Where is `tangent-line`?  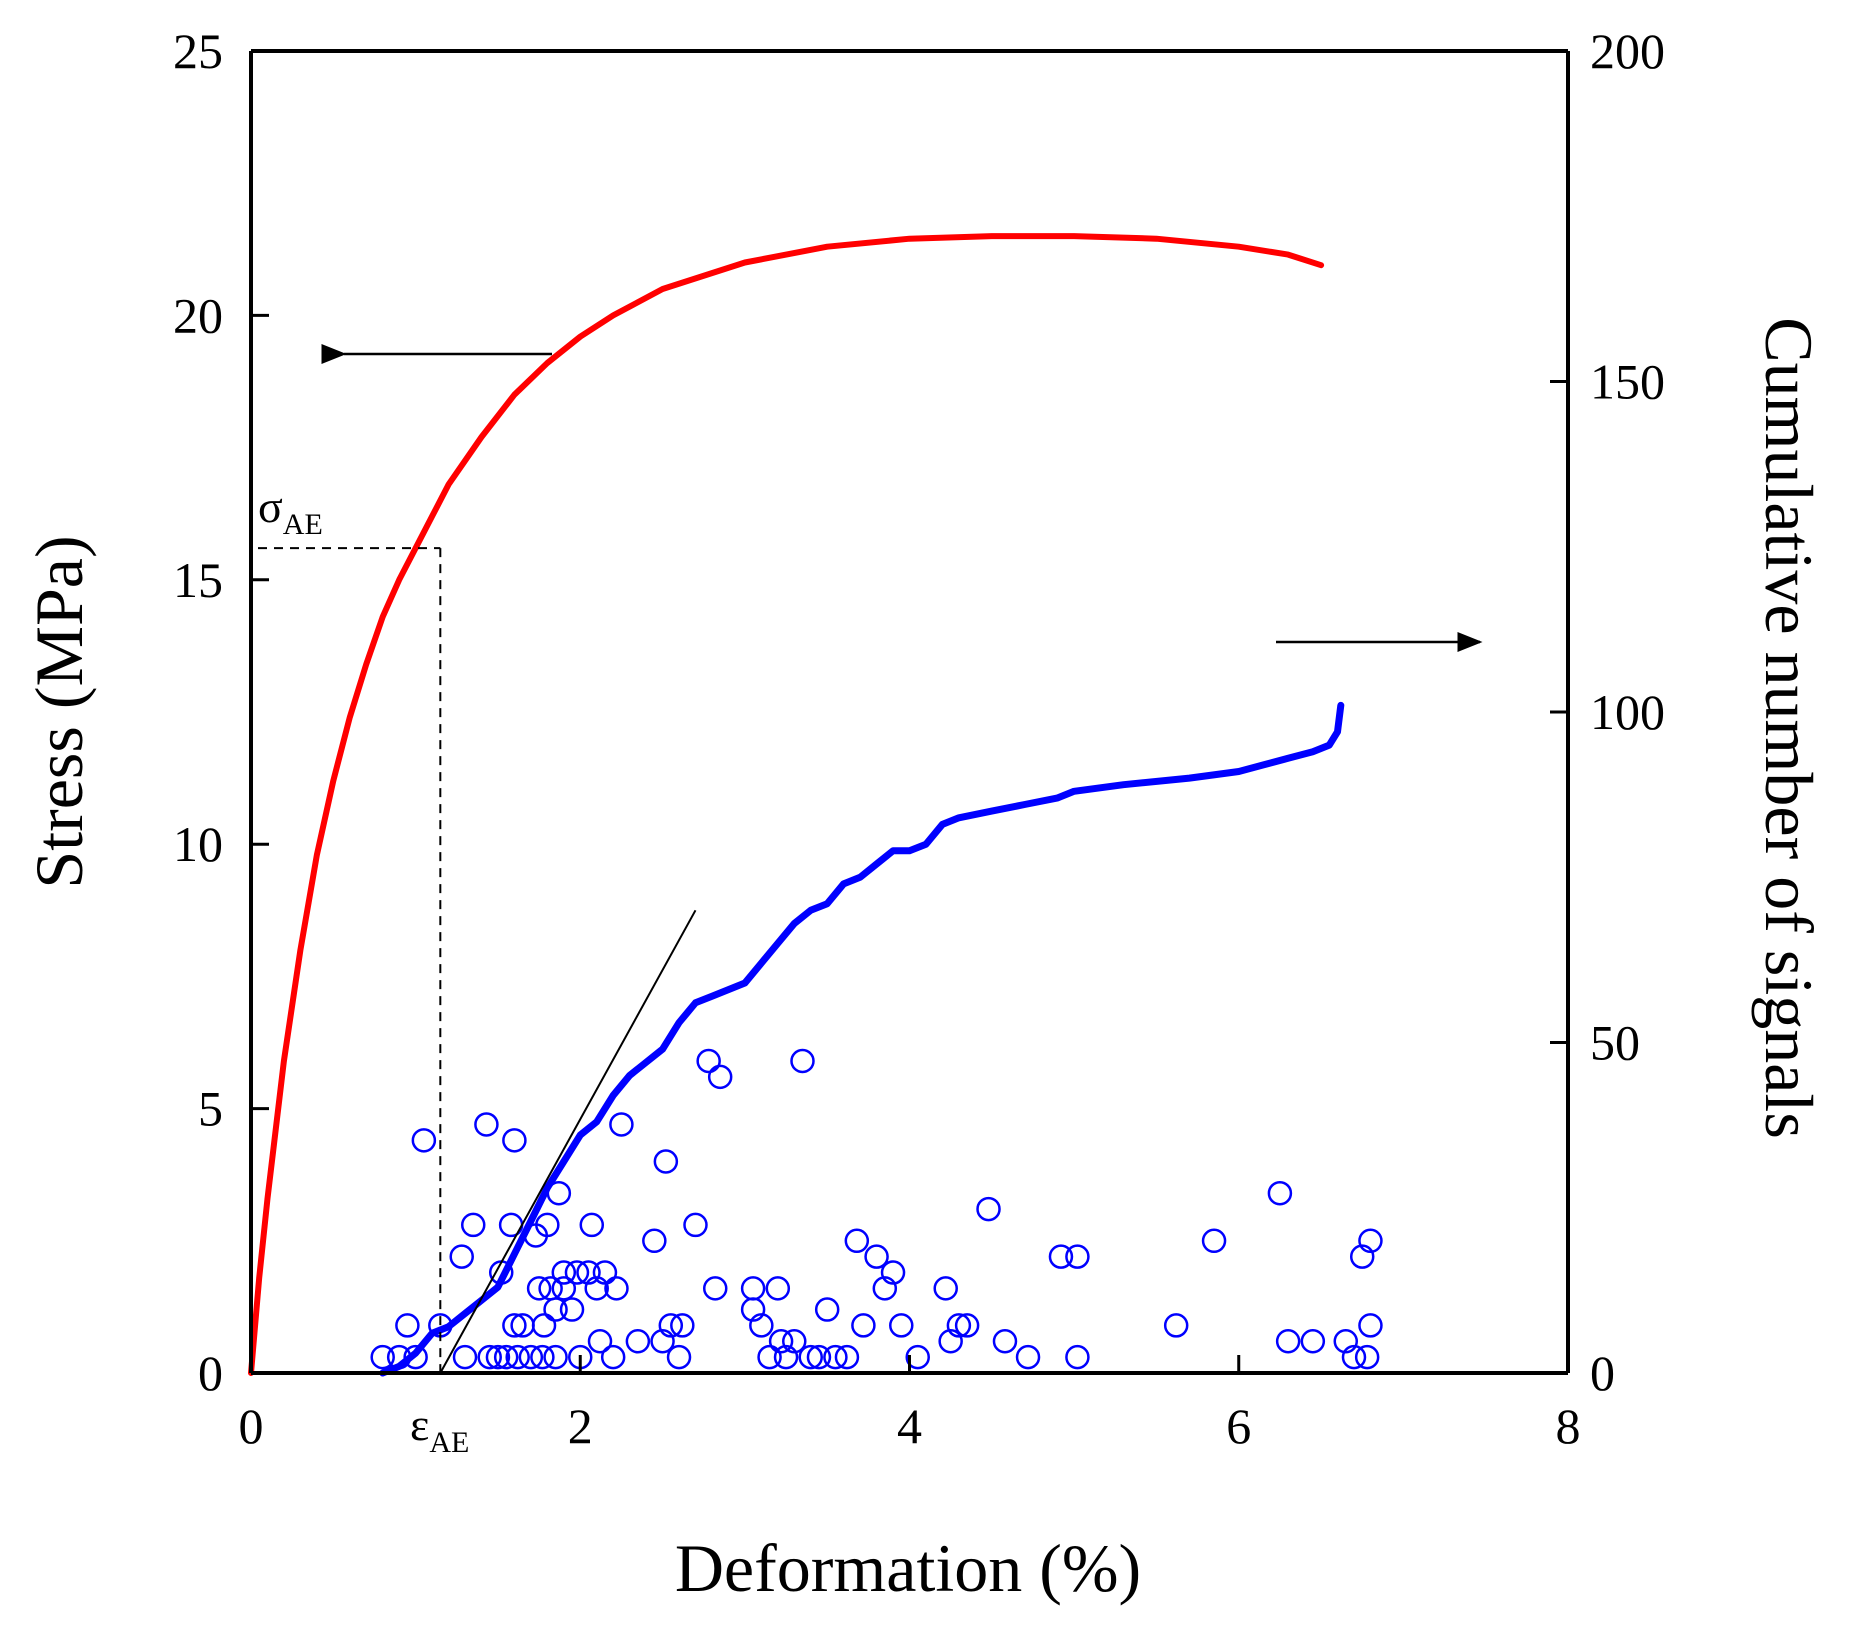
tangent-line is located at coordinates (568, 1141).